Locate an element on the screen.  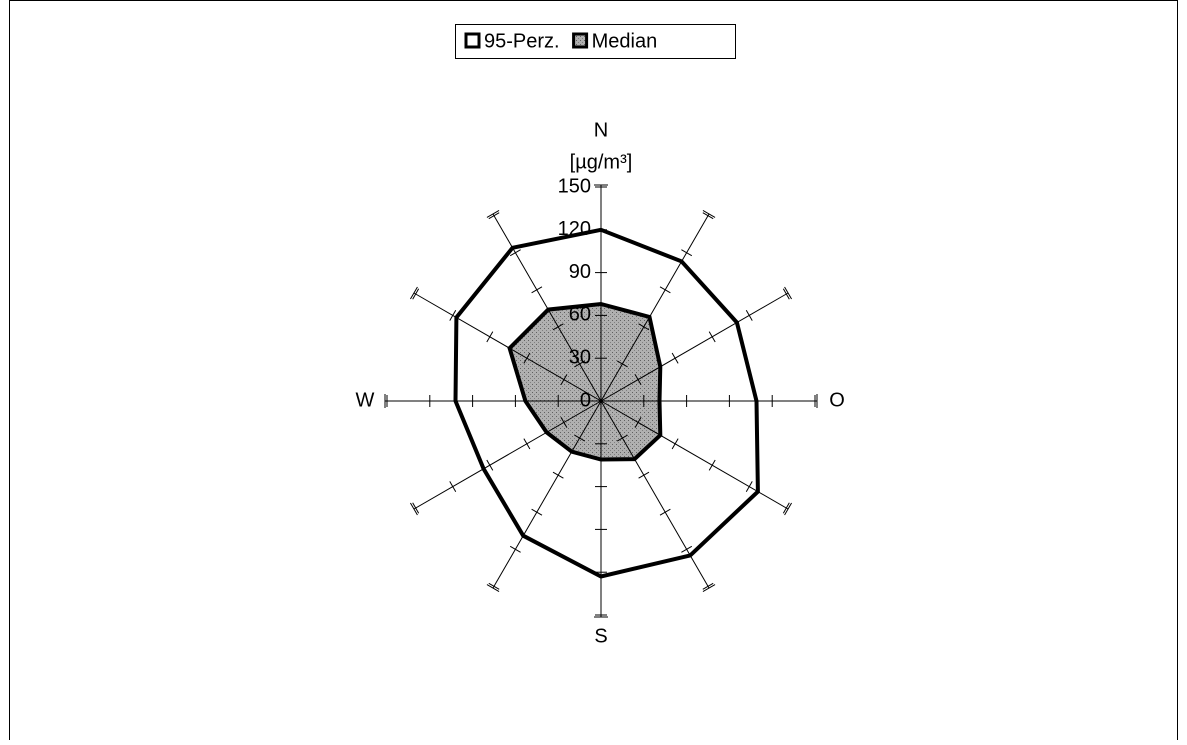
unit-label: [µg/m³] is located at coordinates (601, 162).